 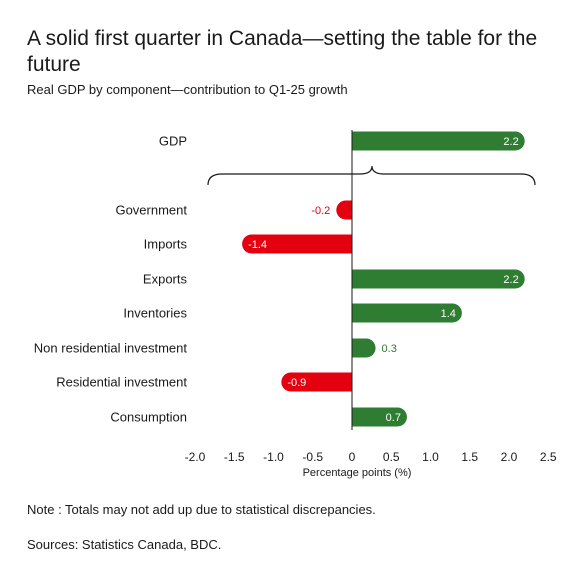 What do you see at coordinates (111, 348) in the screenshot?
I see `category-label-non-residential-investment: Non residential investment` at bounding box center [111, 348].